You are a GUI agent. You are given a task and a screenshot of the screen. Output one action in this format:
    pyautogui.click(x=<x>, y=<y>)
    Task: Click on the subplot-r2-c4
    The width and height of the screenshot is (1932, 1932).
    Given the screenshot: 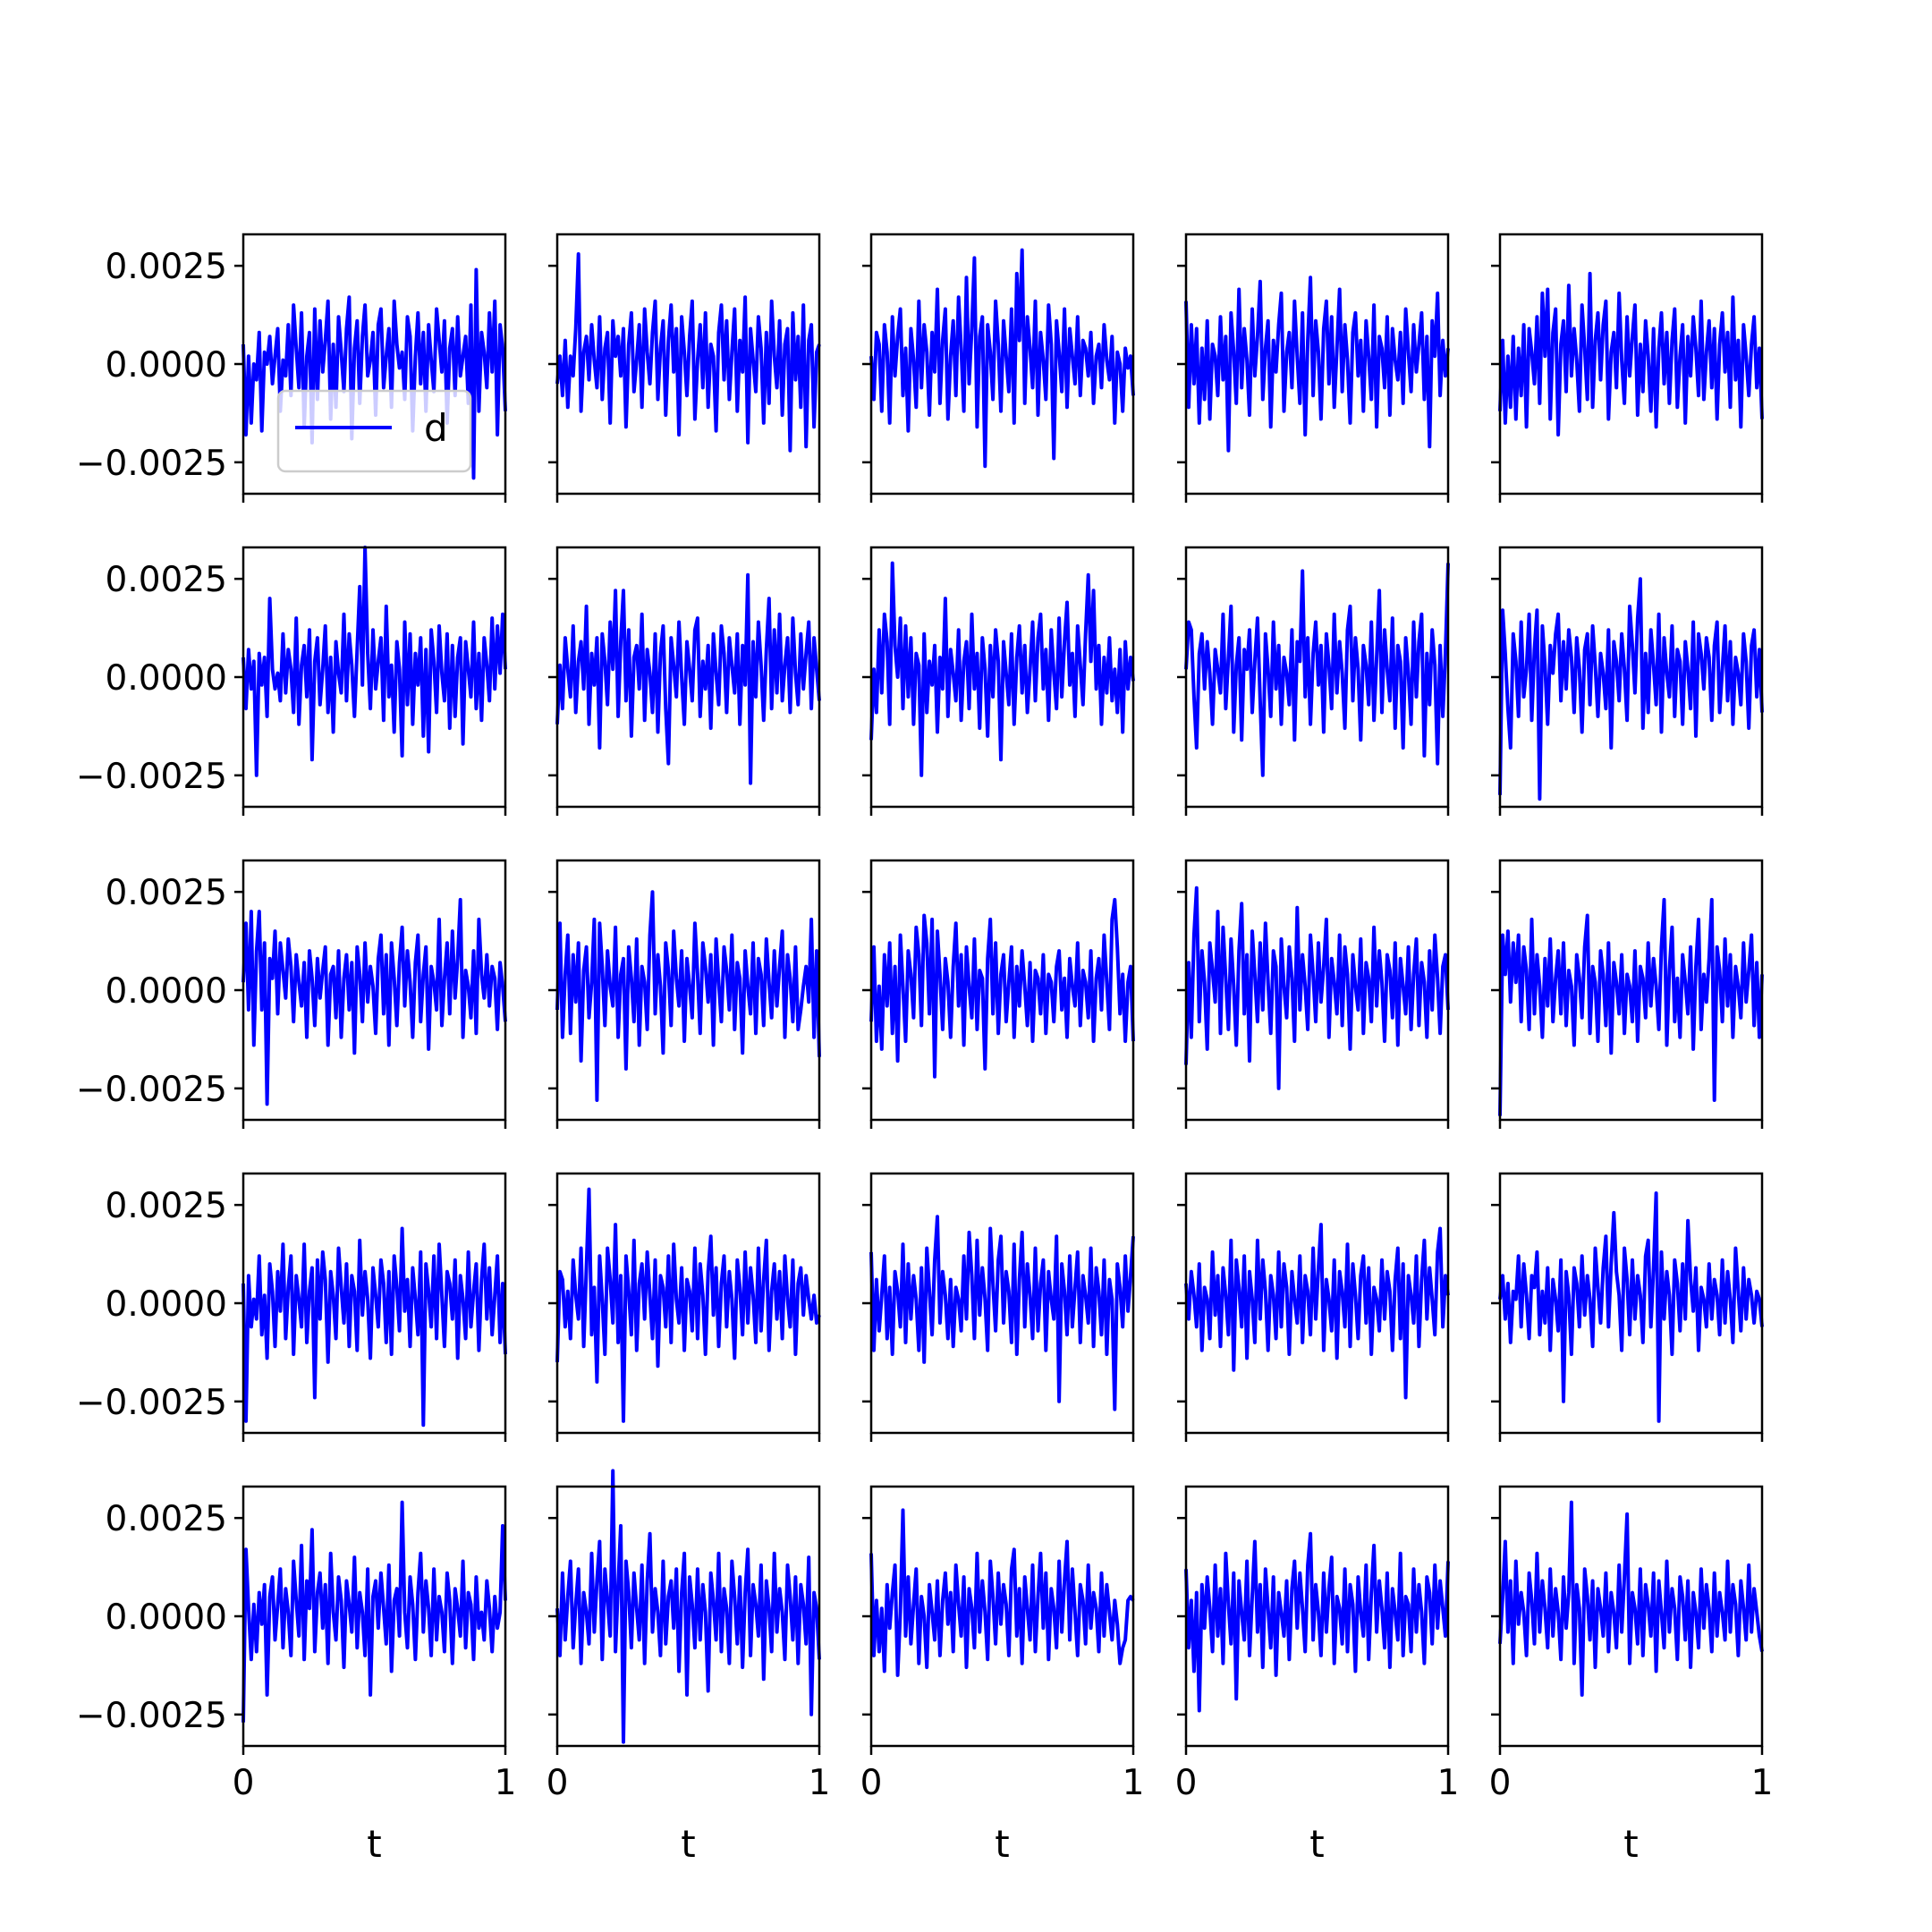 What is the action you would take?
    pyautogui.click(x=1627, y=994)
    